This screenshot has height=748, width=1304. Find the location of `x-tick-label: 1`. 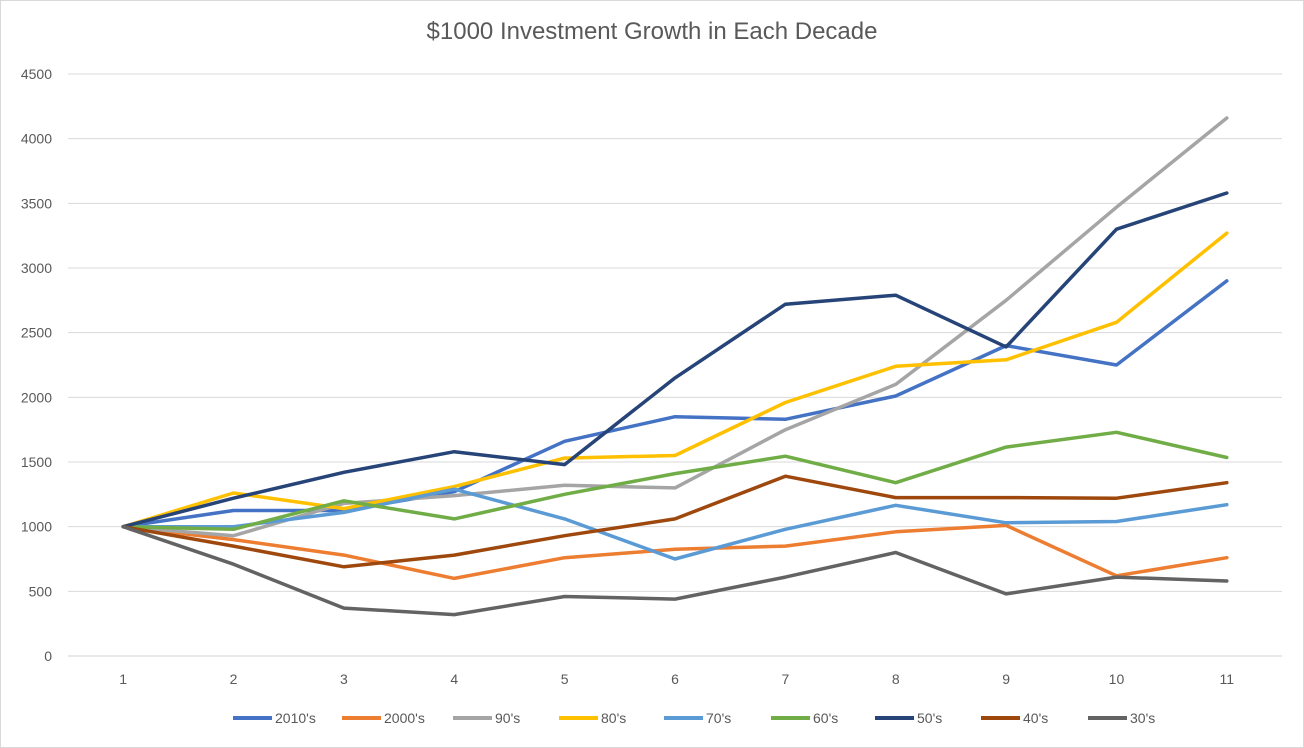

x-tick-label: 1 is located at coordinates (123, 679).